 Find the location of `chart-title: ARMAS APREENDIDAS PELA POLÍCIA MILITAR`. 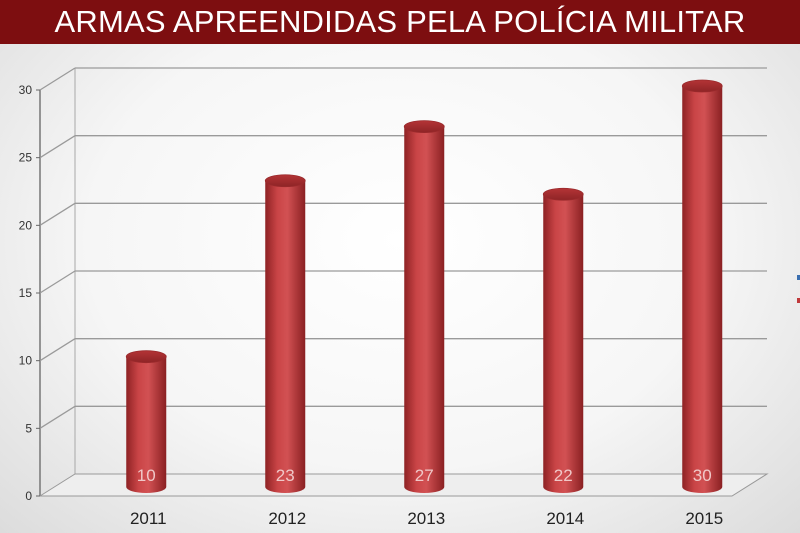

chart-title: ARMAS APREENDIDAS PELA POLÍCIA MILITAR is located at coordinates (400, 21).